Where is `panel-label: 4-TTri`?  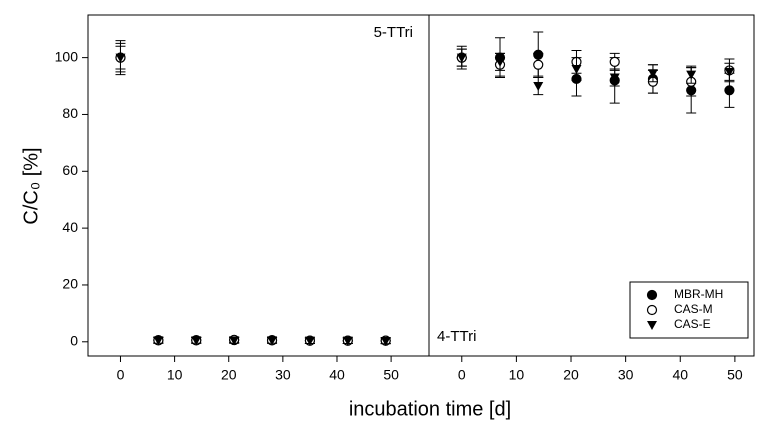 panel-label: 4-TTri is located at coordinates (456, 336).